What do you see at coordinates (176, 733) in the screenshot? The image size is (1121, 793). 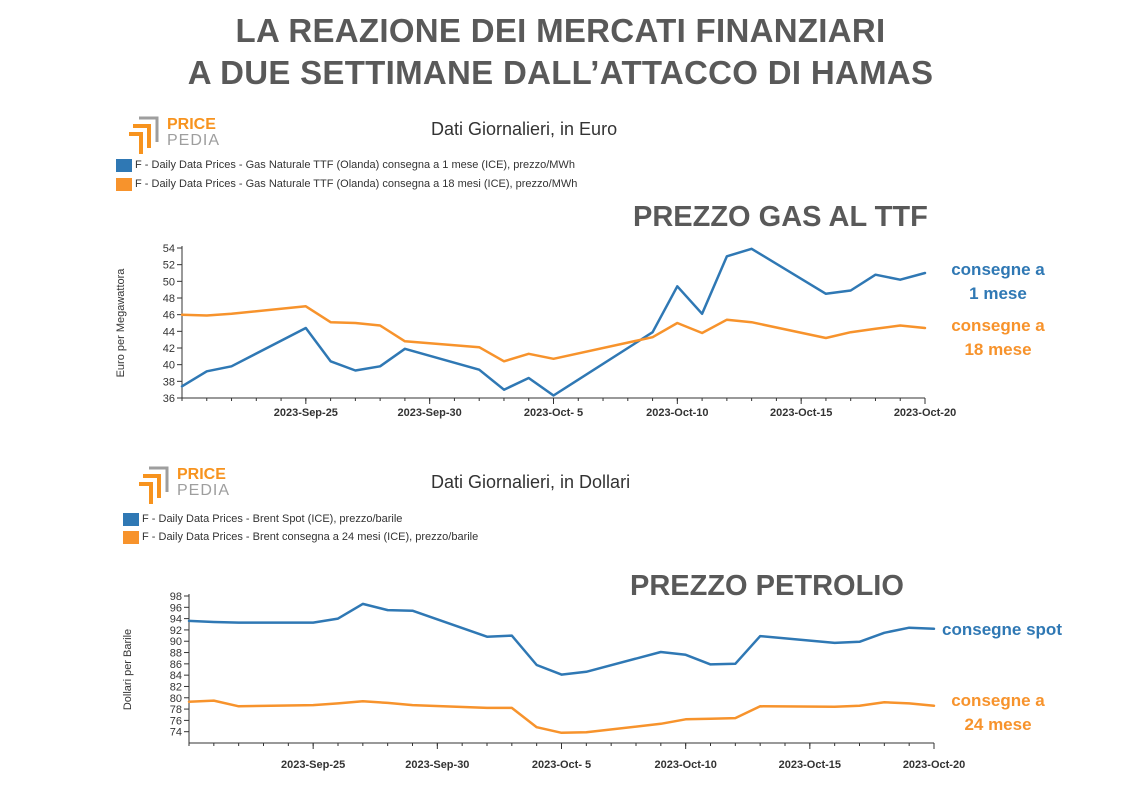 I see `y-tick-label: 74` at bounding box center [176, 733].